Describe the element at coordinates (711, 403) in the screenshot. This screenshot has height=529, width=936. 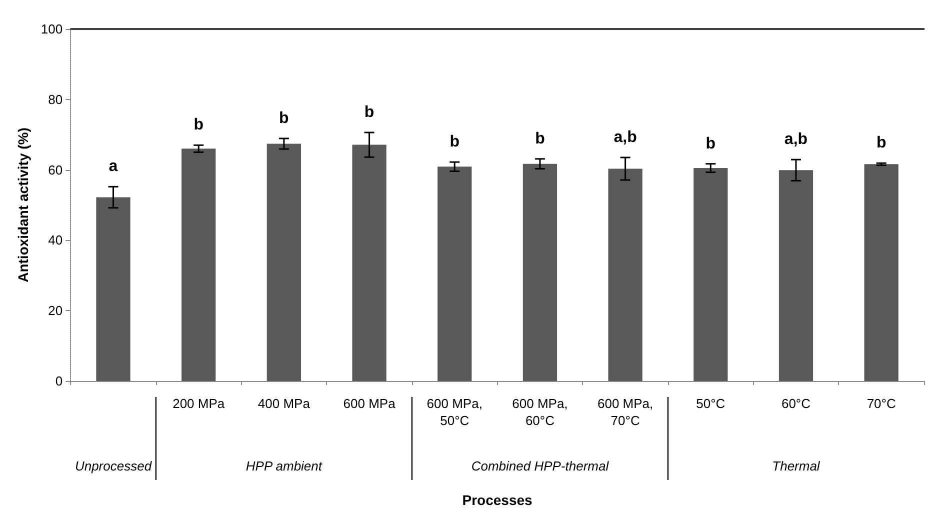
I see `x-tick-label: 50°C` at that location.